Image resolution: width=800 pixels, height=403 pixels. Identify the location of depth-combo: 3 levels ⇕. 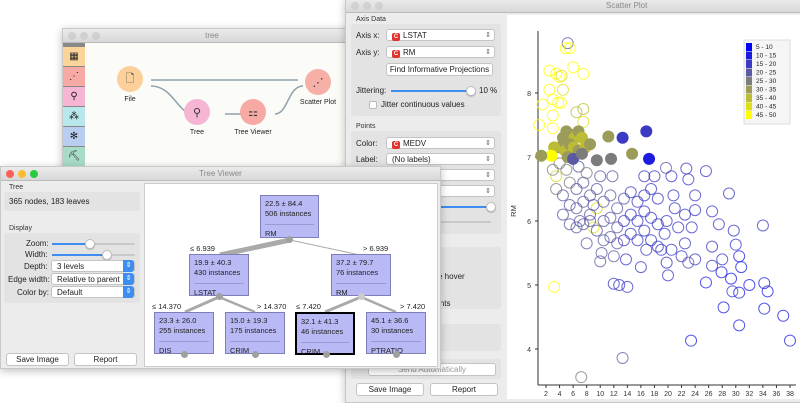
(93, 266).